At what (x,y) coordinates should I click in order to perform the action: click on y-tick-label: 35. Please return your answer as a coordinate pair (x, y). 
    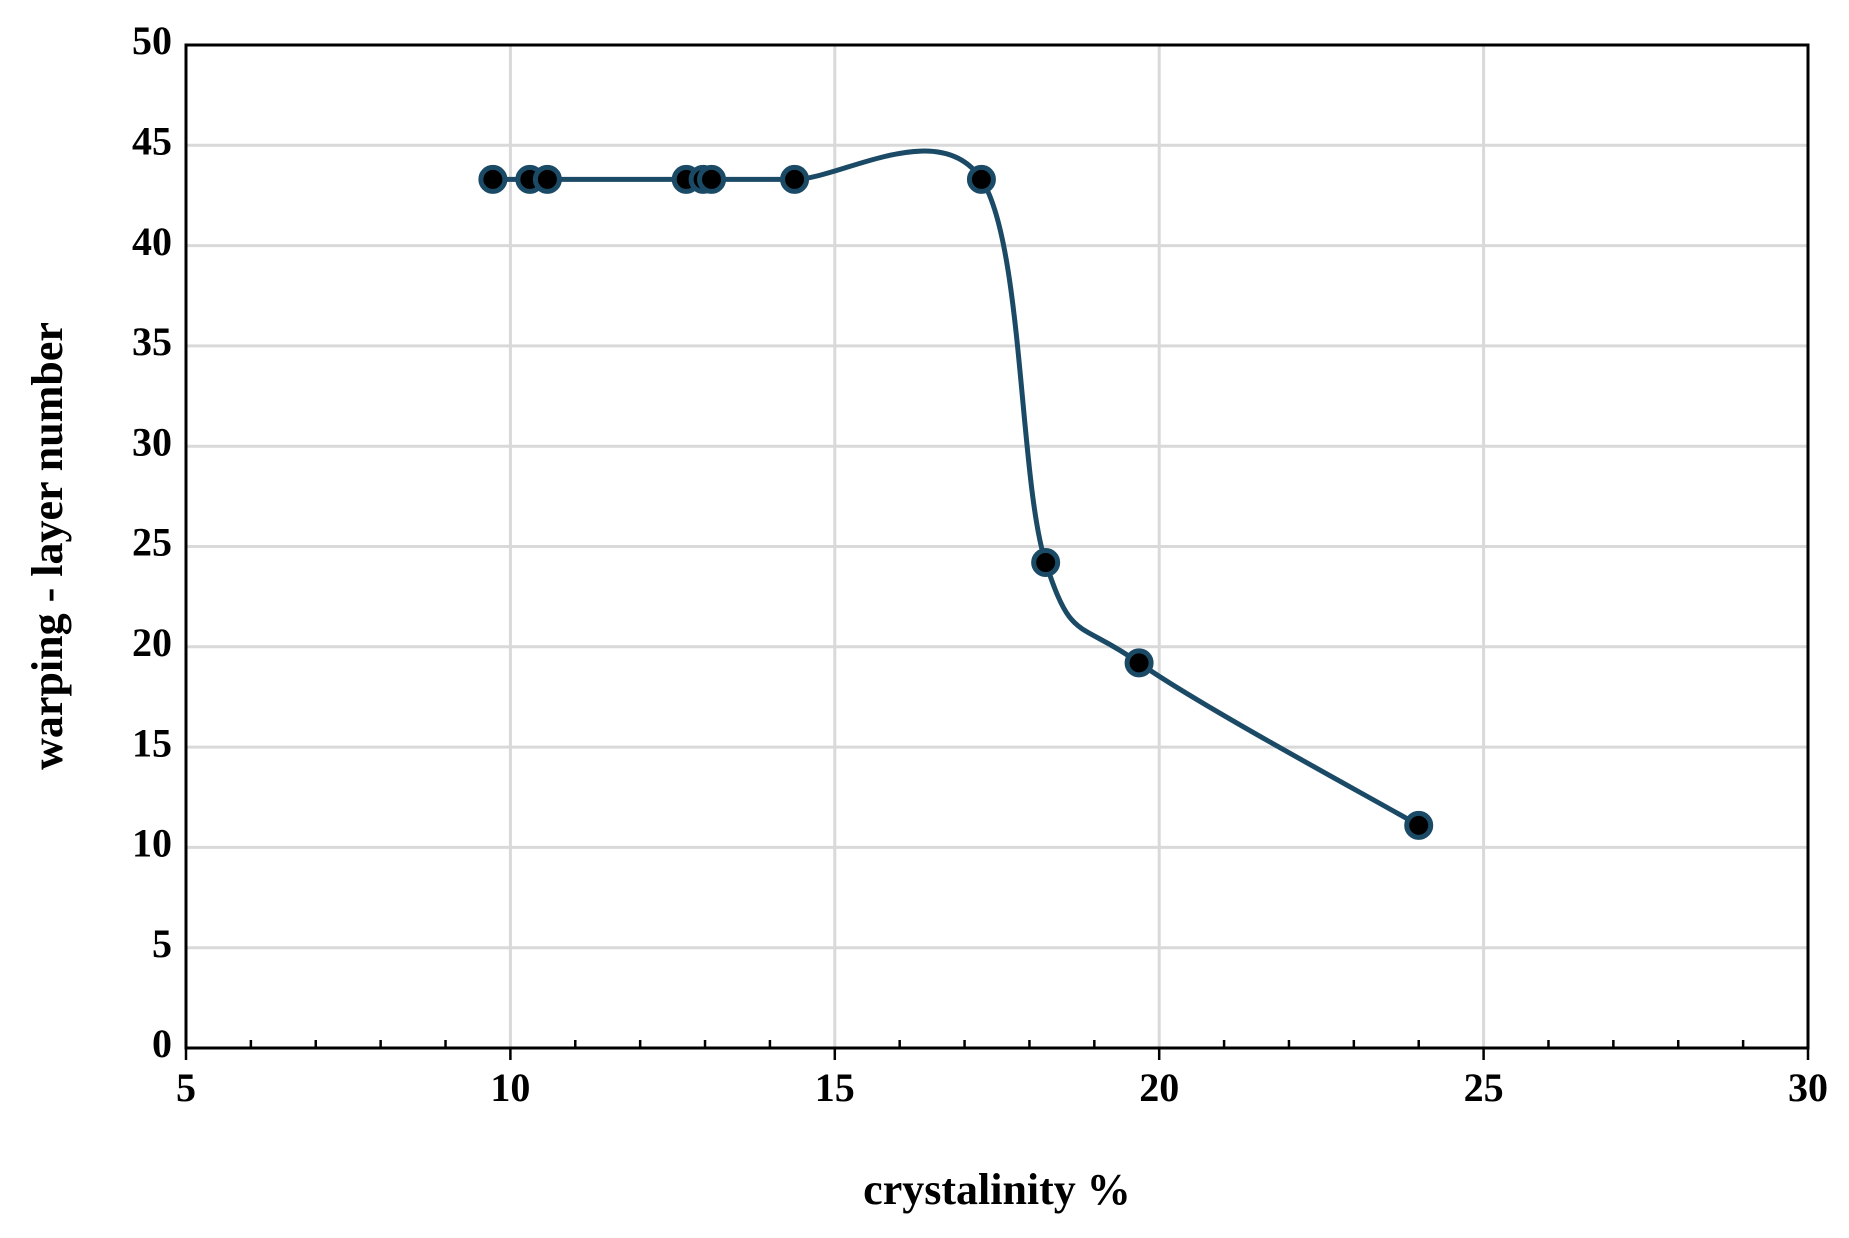
    Looking at the image, I should click on (152, 341).